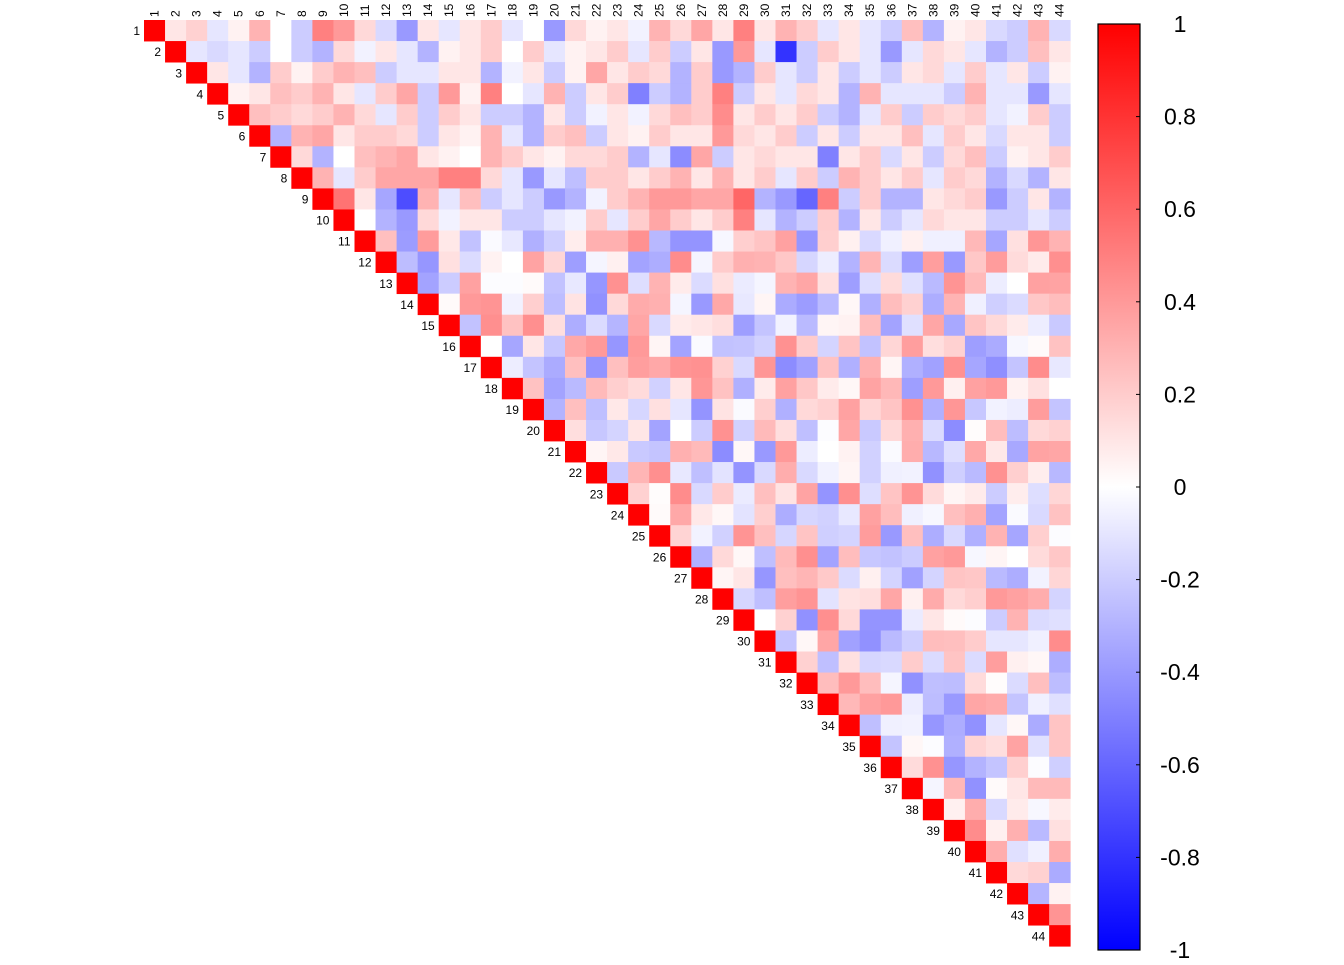 Image resolution: width=1344 pixels, height=965 pixels. I want to click on column-label: 33, so click(828, 10).